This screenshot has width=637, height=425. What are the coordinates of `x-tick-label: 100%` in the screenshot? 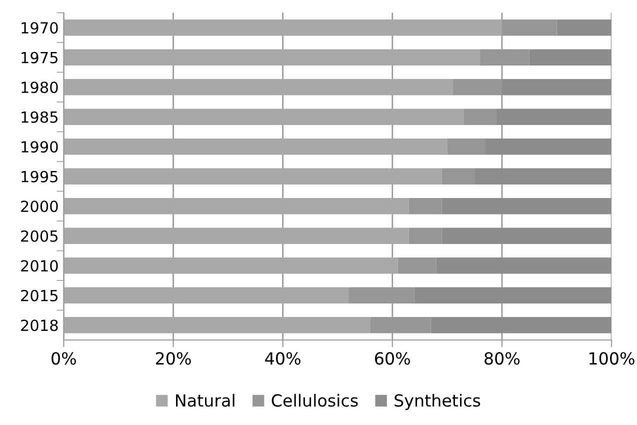 It's located at (612, 358).